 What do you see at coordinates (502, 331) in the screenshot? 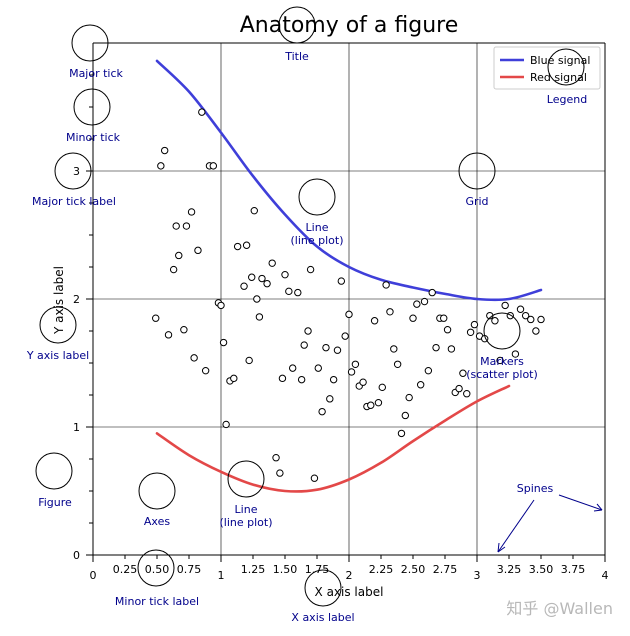
I see `markers-ring` at bounding box center [502, 331].